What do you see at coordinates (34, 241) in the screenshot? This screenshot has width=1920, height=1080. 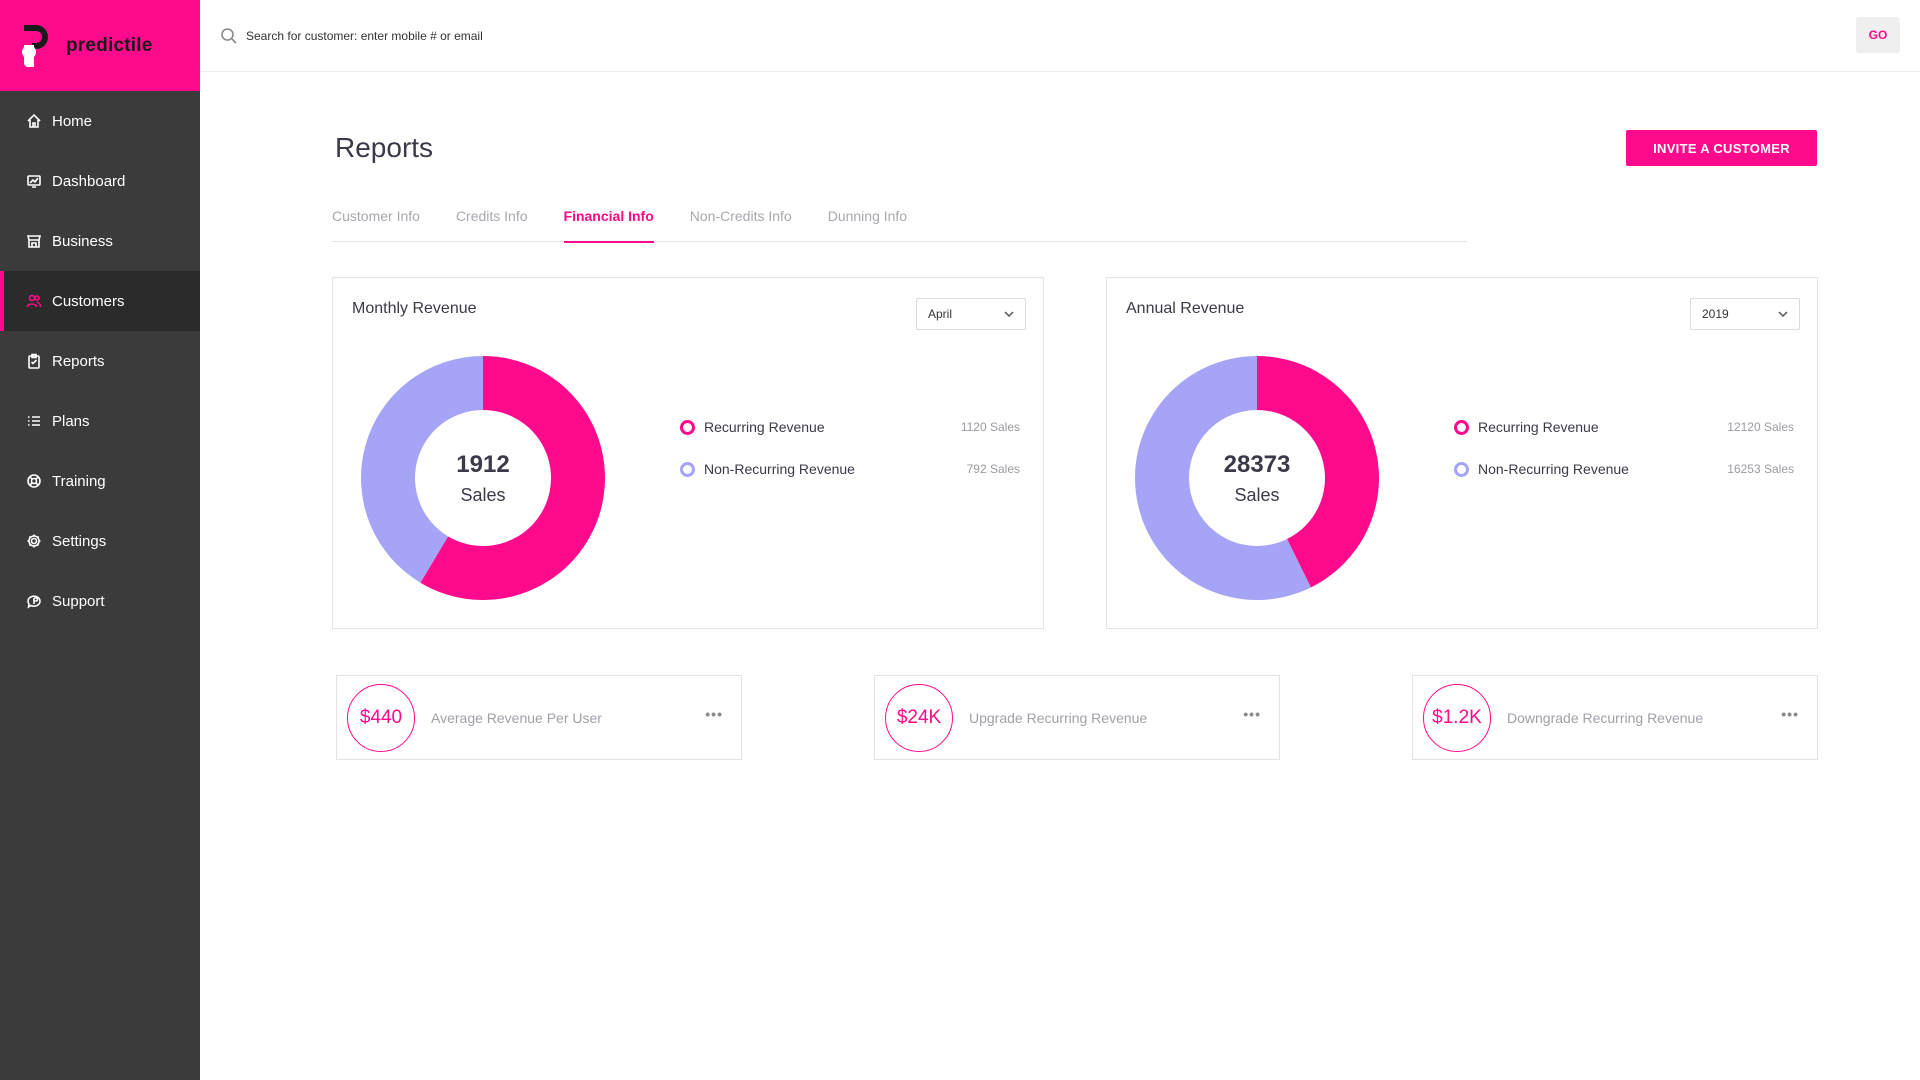 I see `store-icon` at bounding box center [34, 241].